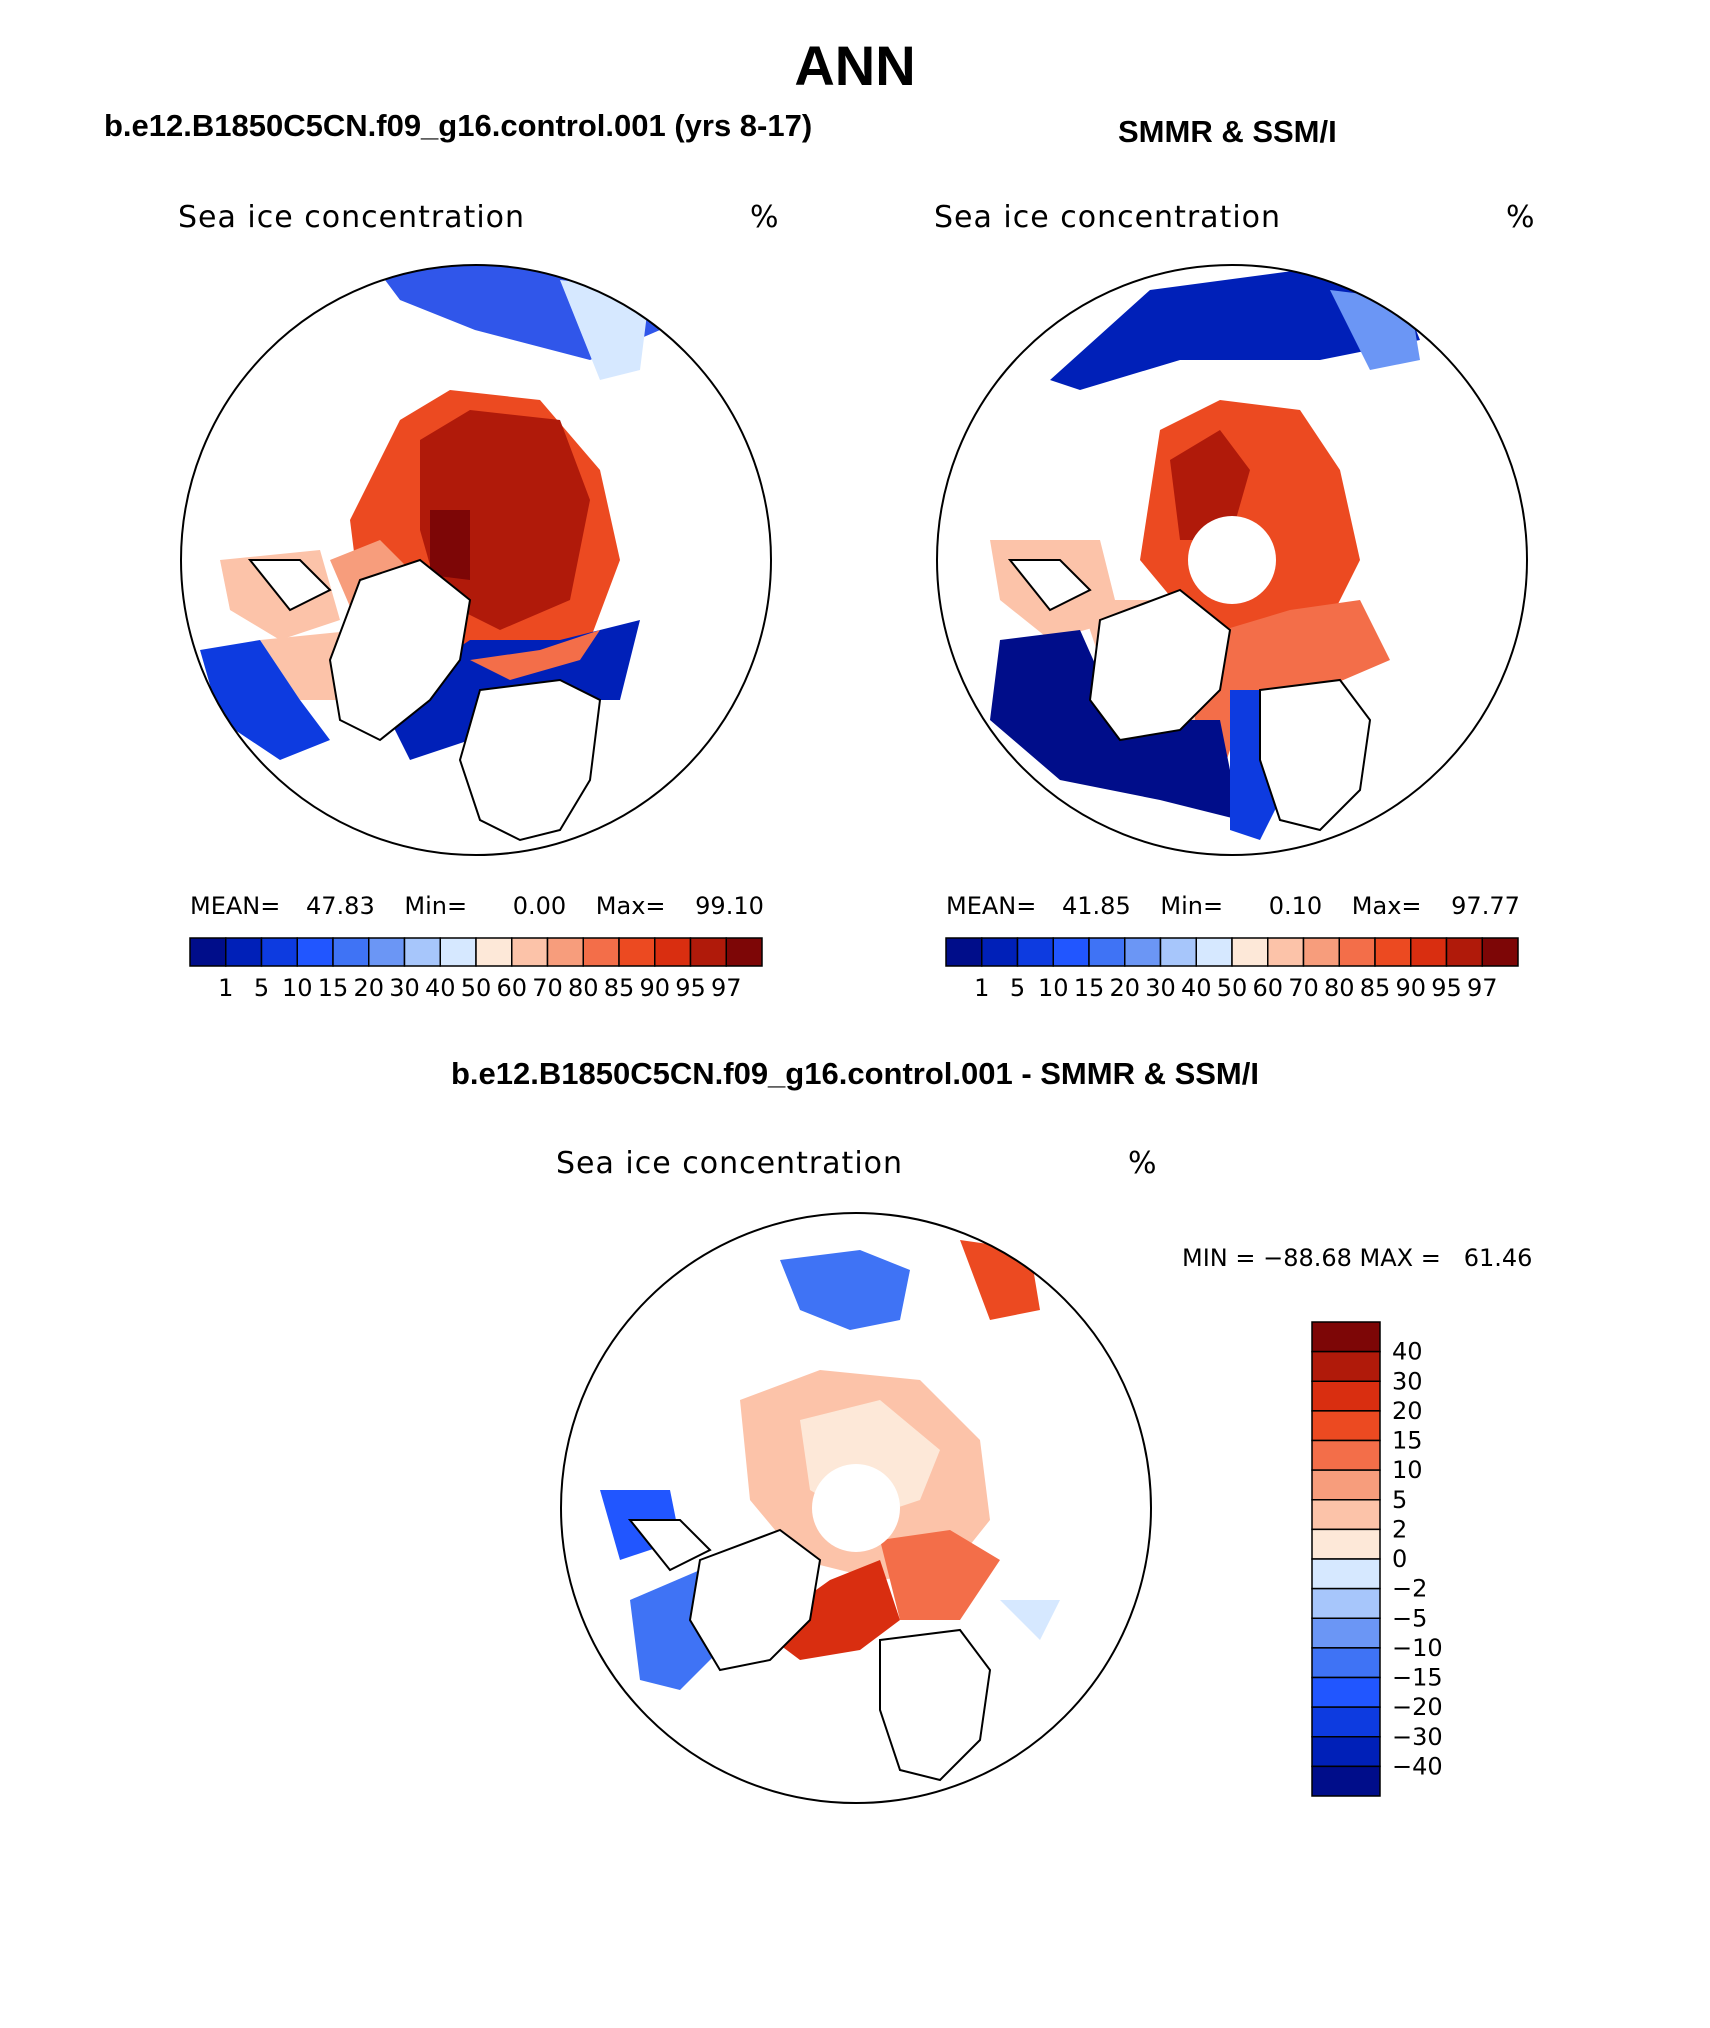  Describe the element at coordinates (1089, 988) in the screenshot. I see `obs-colorbar-tick-label: 15` at that location.